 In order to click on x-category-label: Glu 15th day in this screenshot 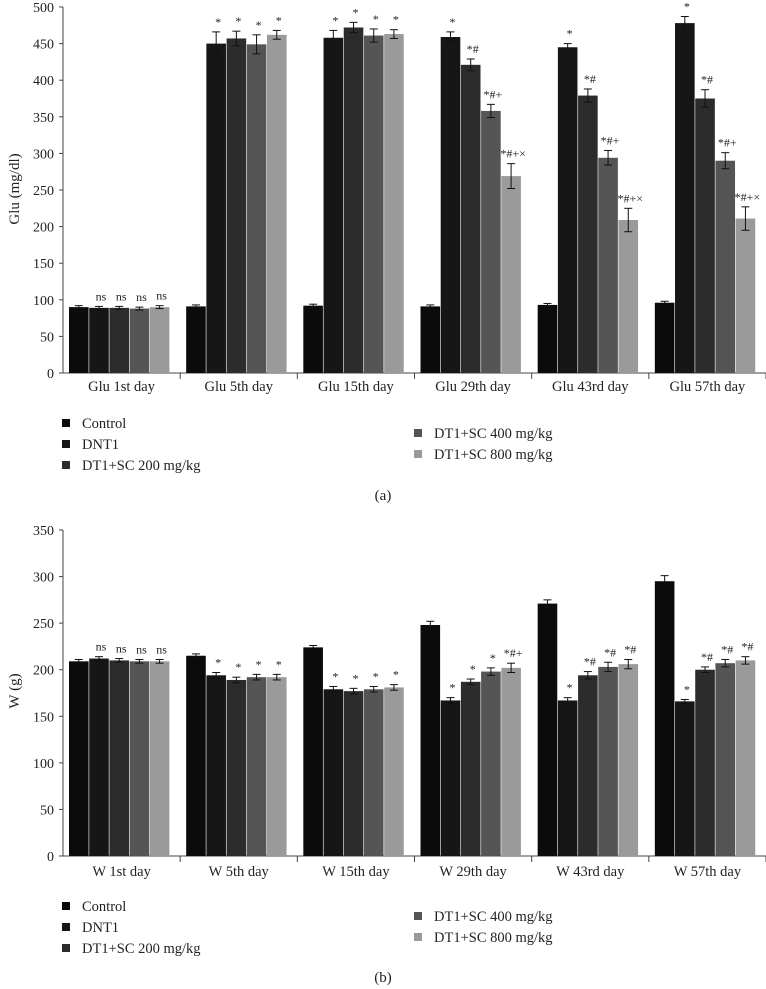, I will do `click(356, 387)`.